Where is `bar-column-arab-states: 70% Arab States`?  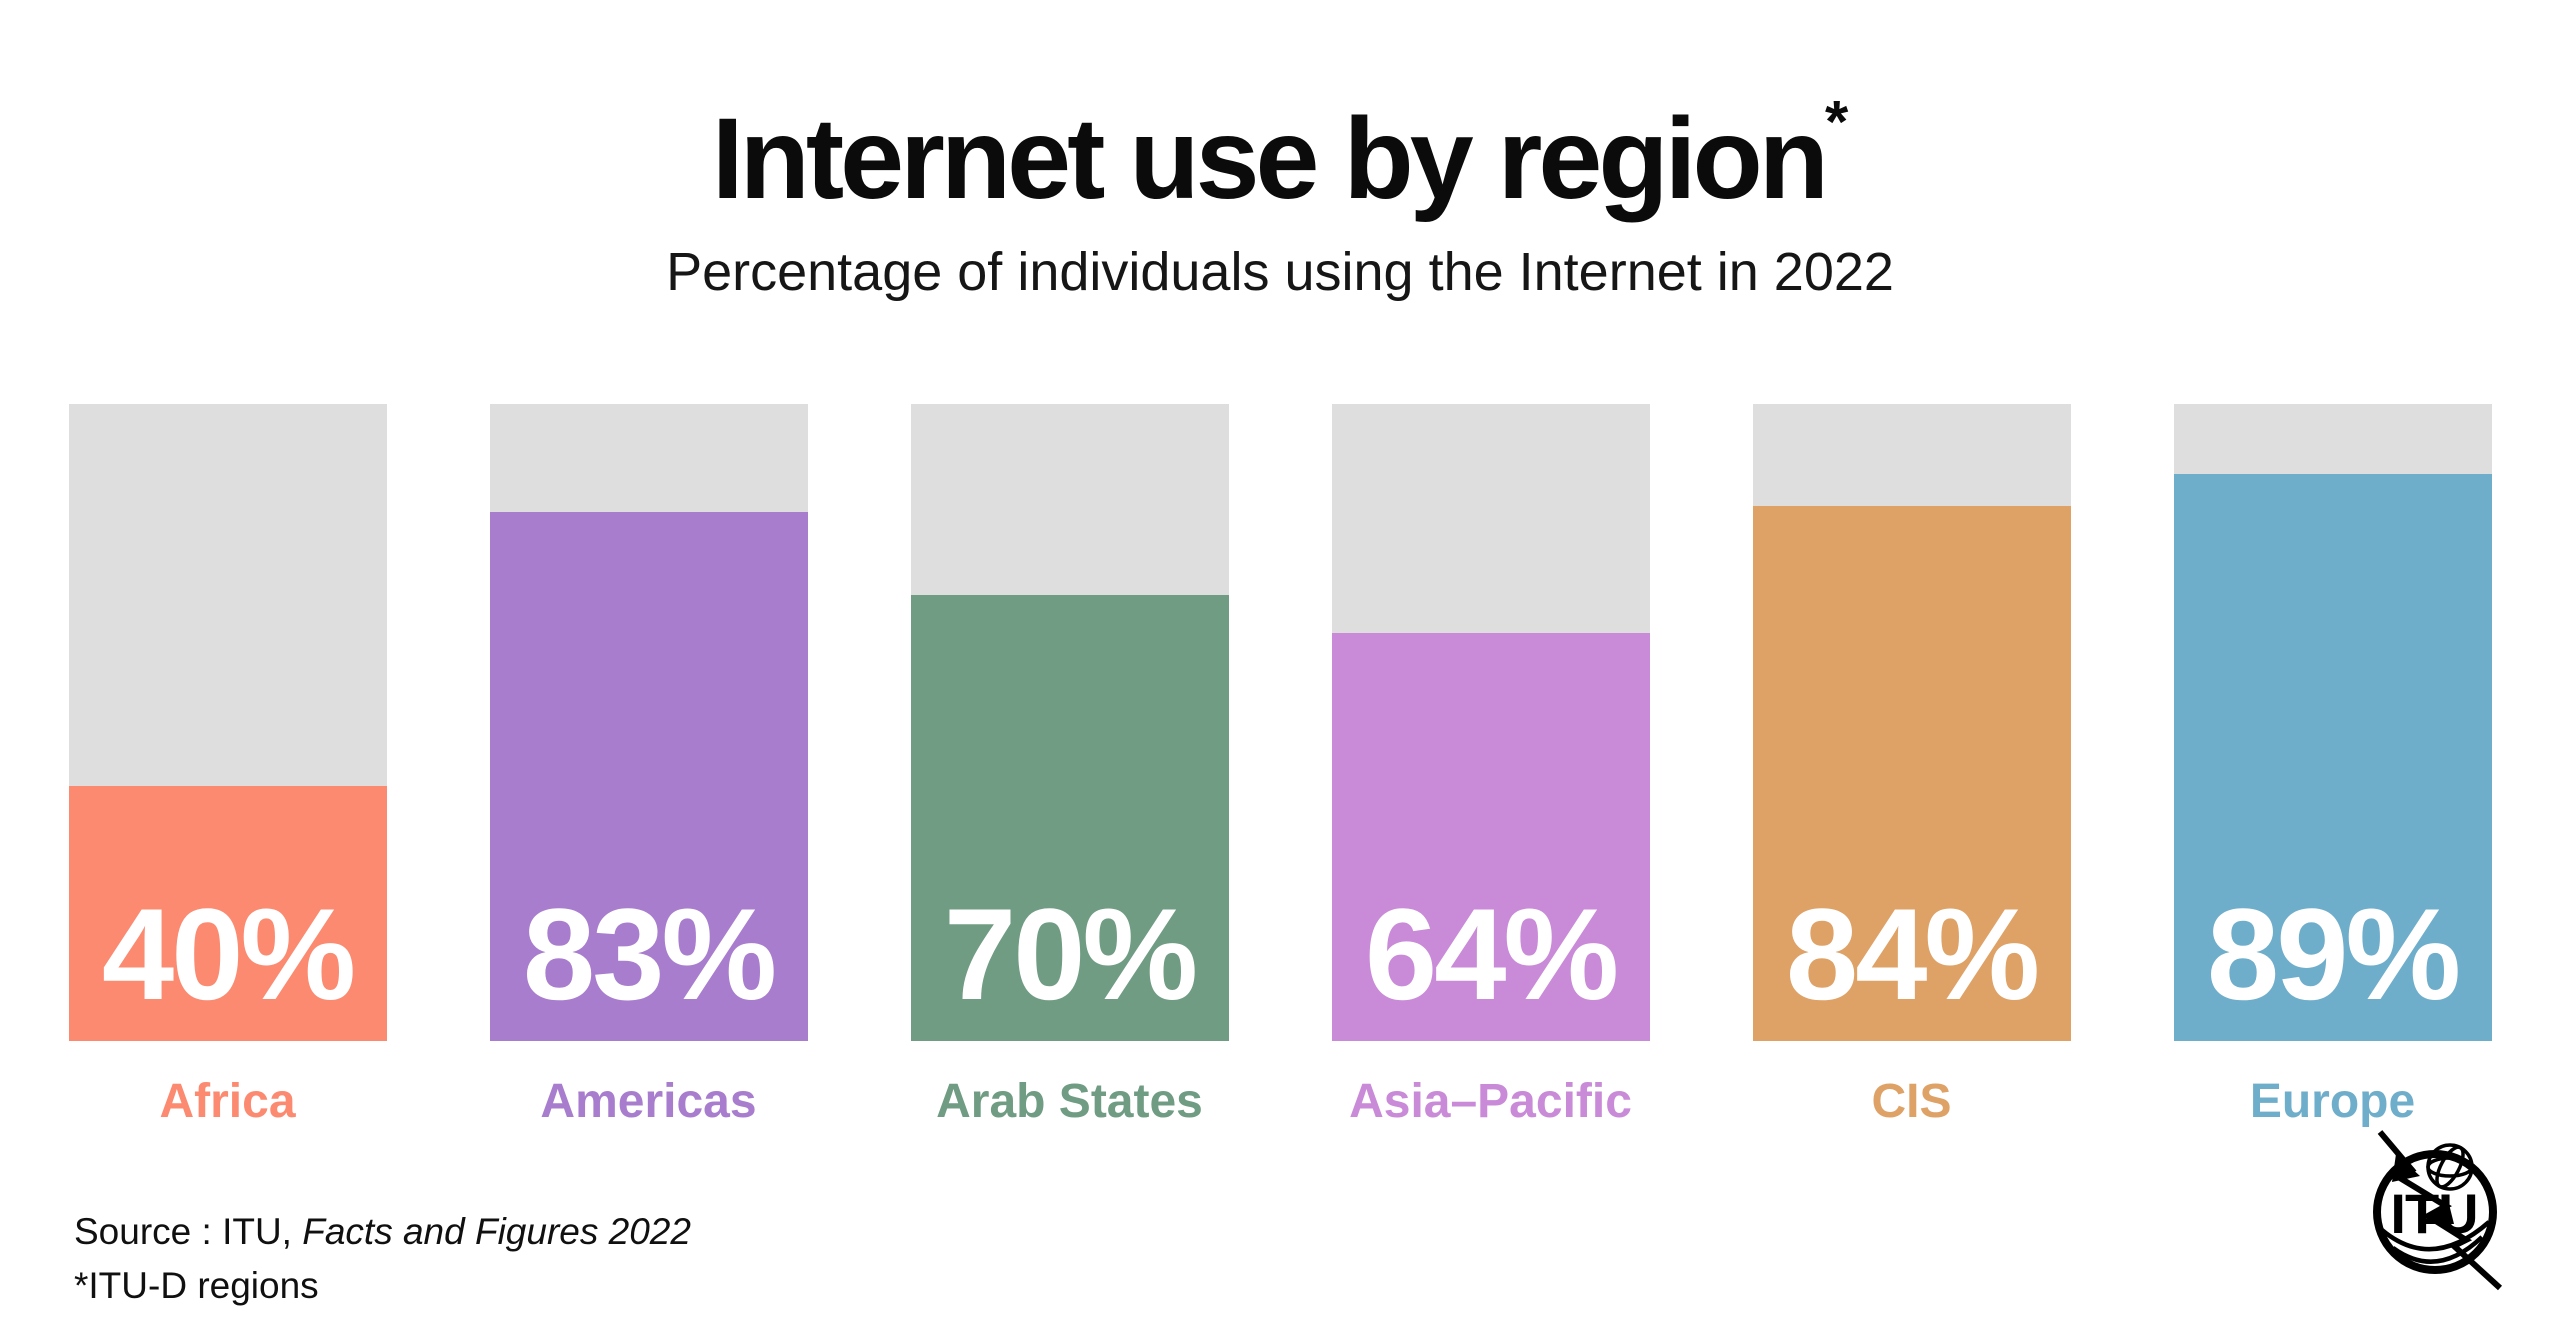 bar-column-arab-states: 70% Arab States is located at coordinates (1069, 765).